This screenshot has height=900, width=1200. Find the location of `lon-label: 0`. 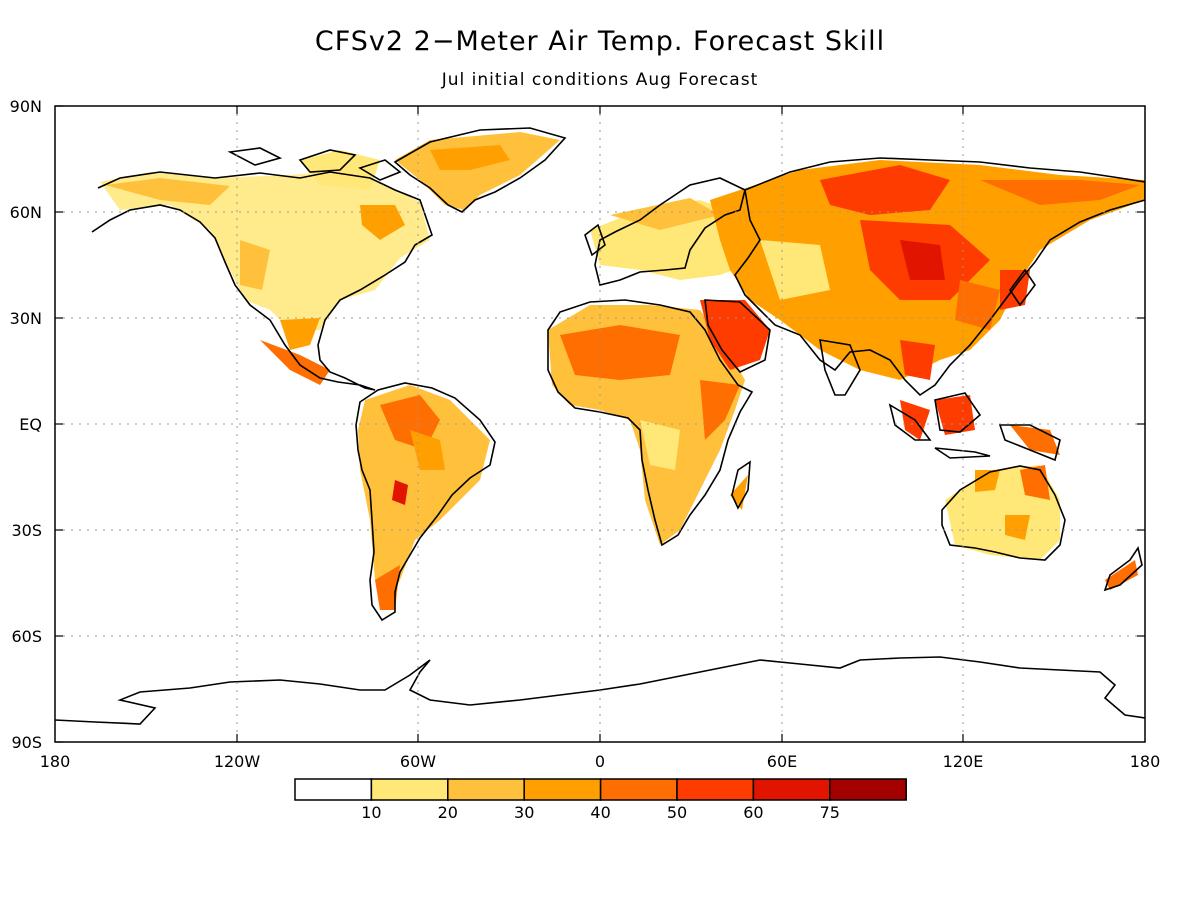

lon-label: 0 is located at coordinates (600, 761).